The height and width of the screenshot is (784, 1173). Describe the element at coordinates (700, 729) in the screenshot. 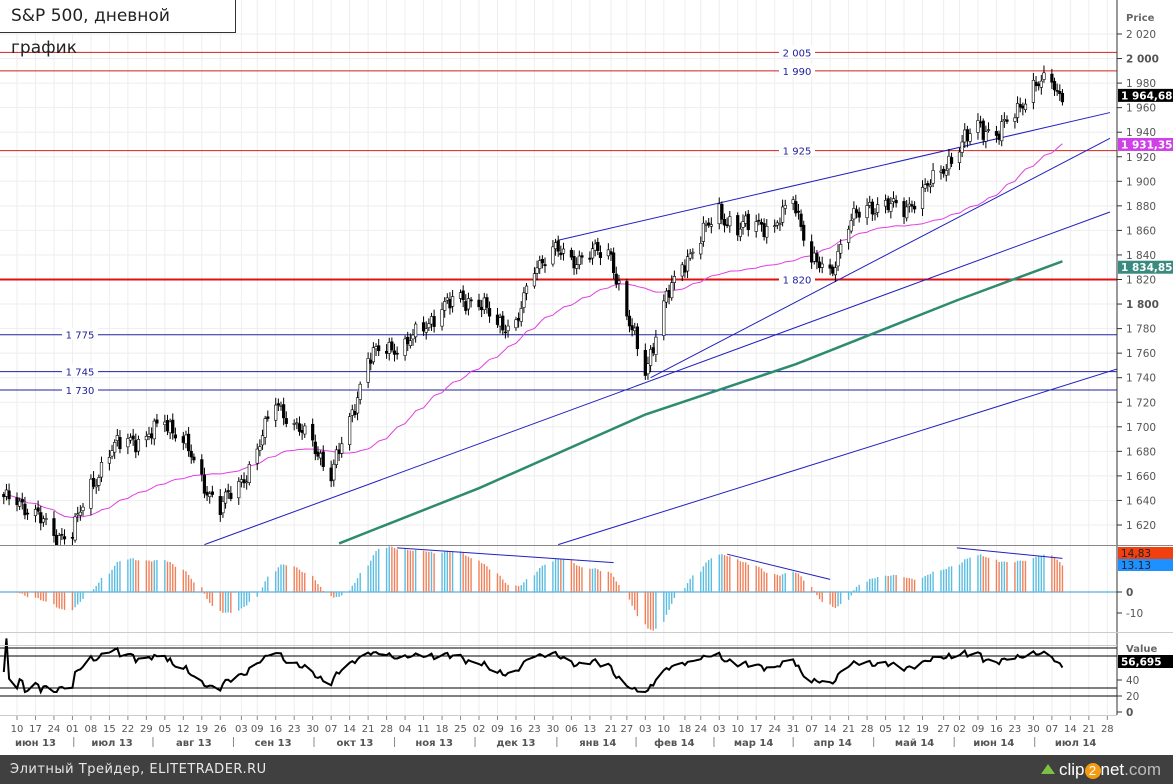

I see `date-tick-label: 24` at that location.